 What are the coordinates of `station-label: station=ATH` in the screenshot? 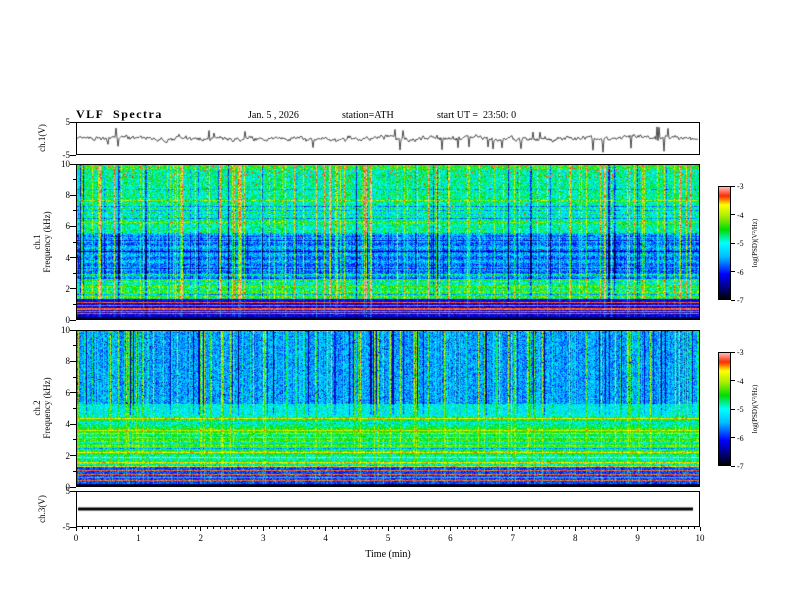 It's located at (368, 115).